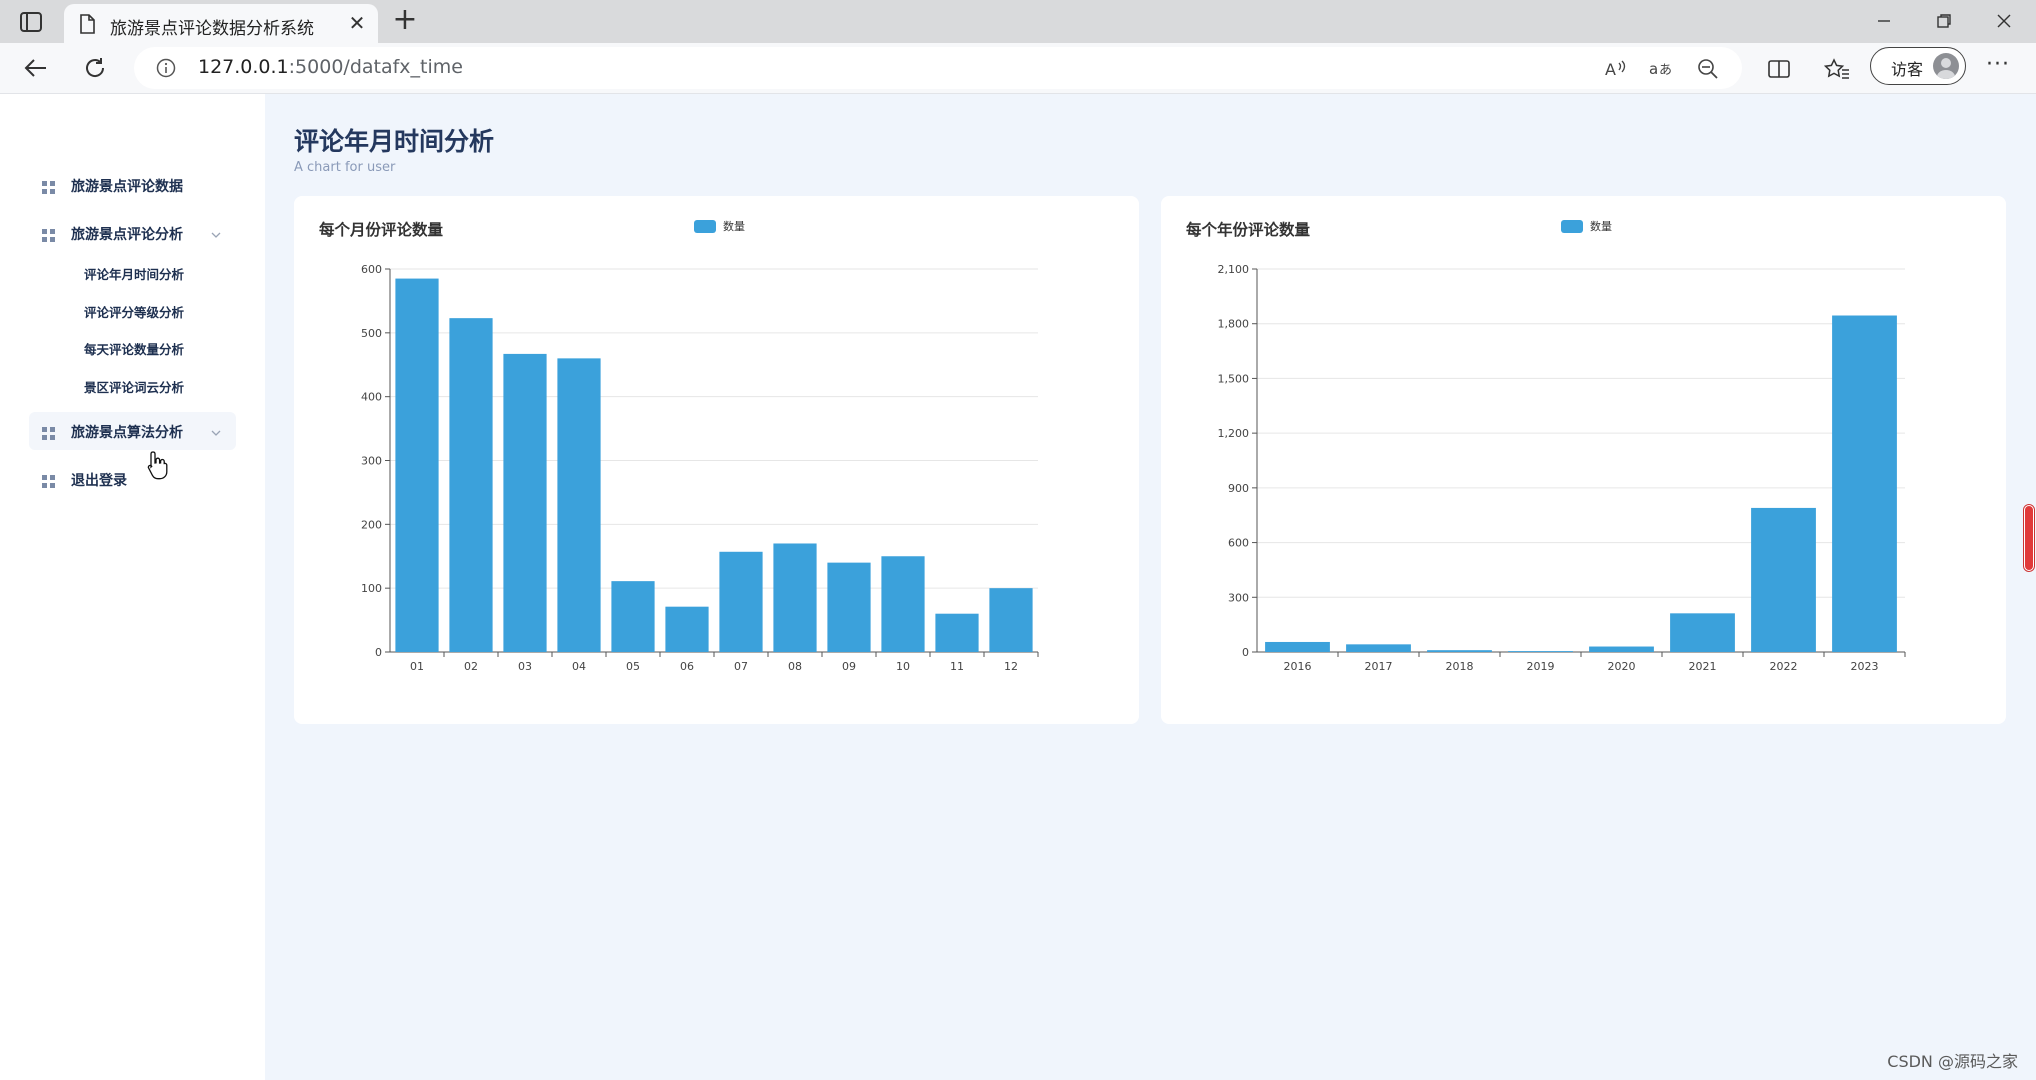 This screenshot has width=2036, height=1080. I want to click on x-tick-label: 2021, so click(1703, 666).